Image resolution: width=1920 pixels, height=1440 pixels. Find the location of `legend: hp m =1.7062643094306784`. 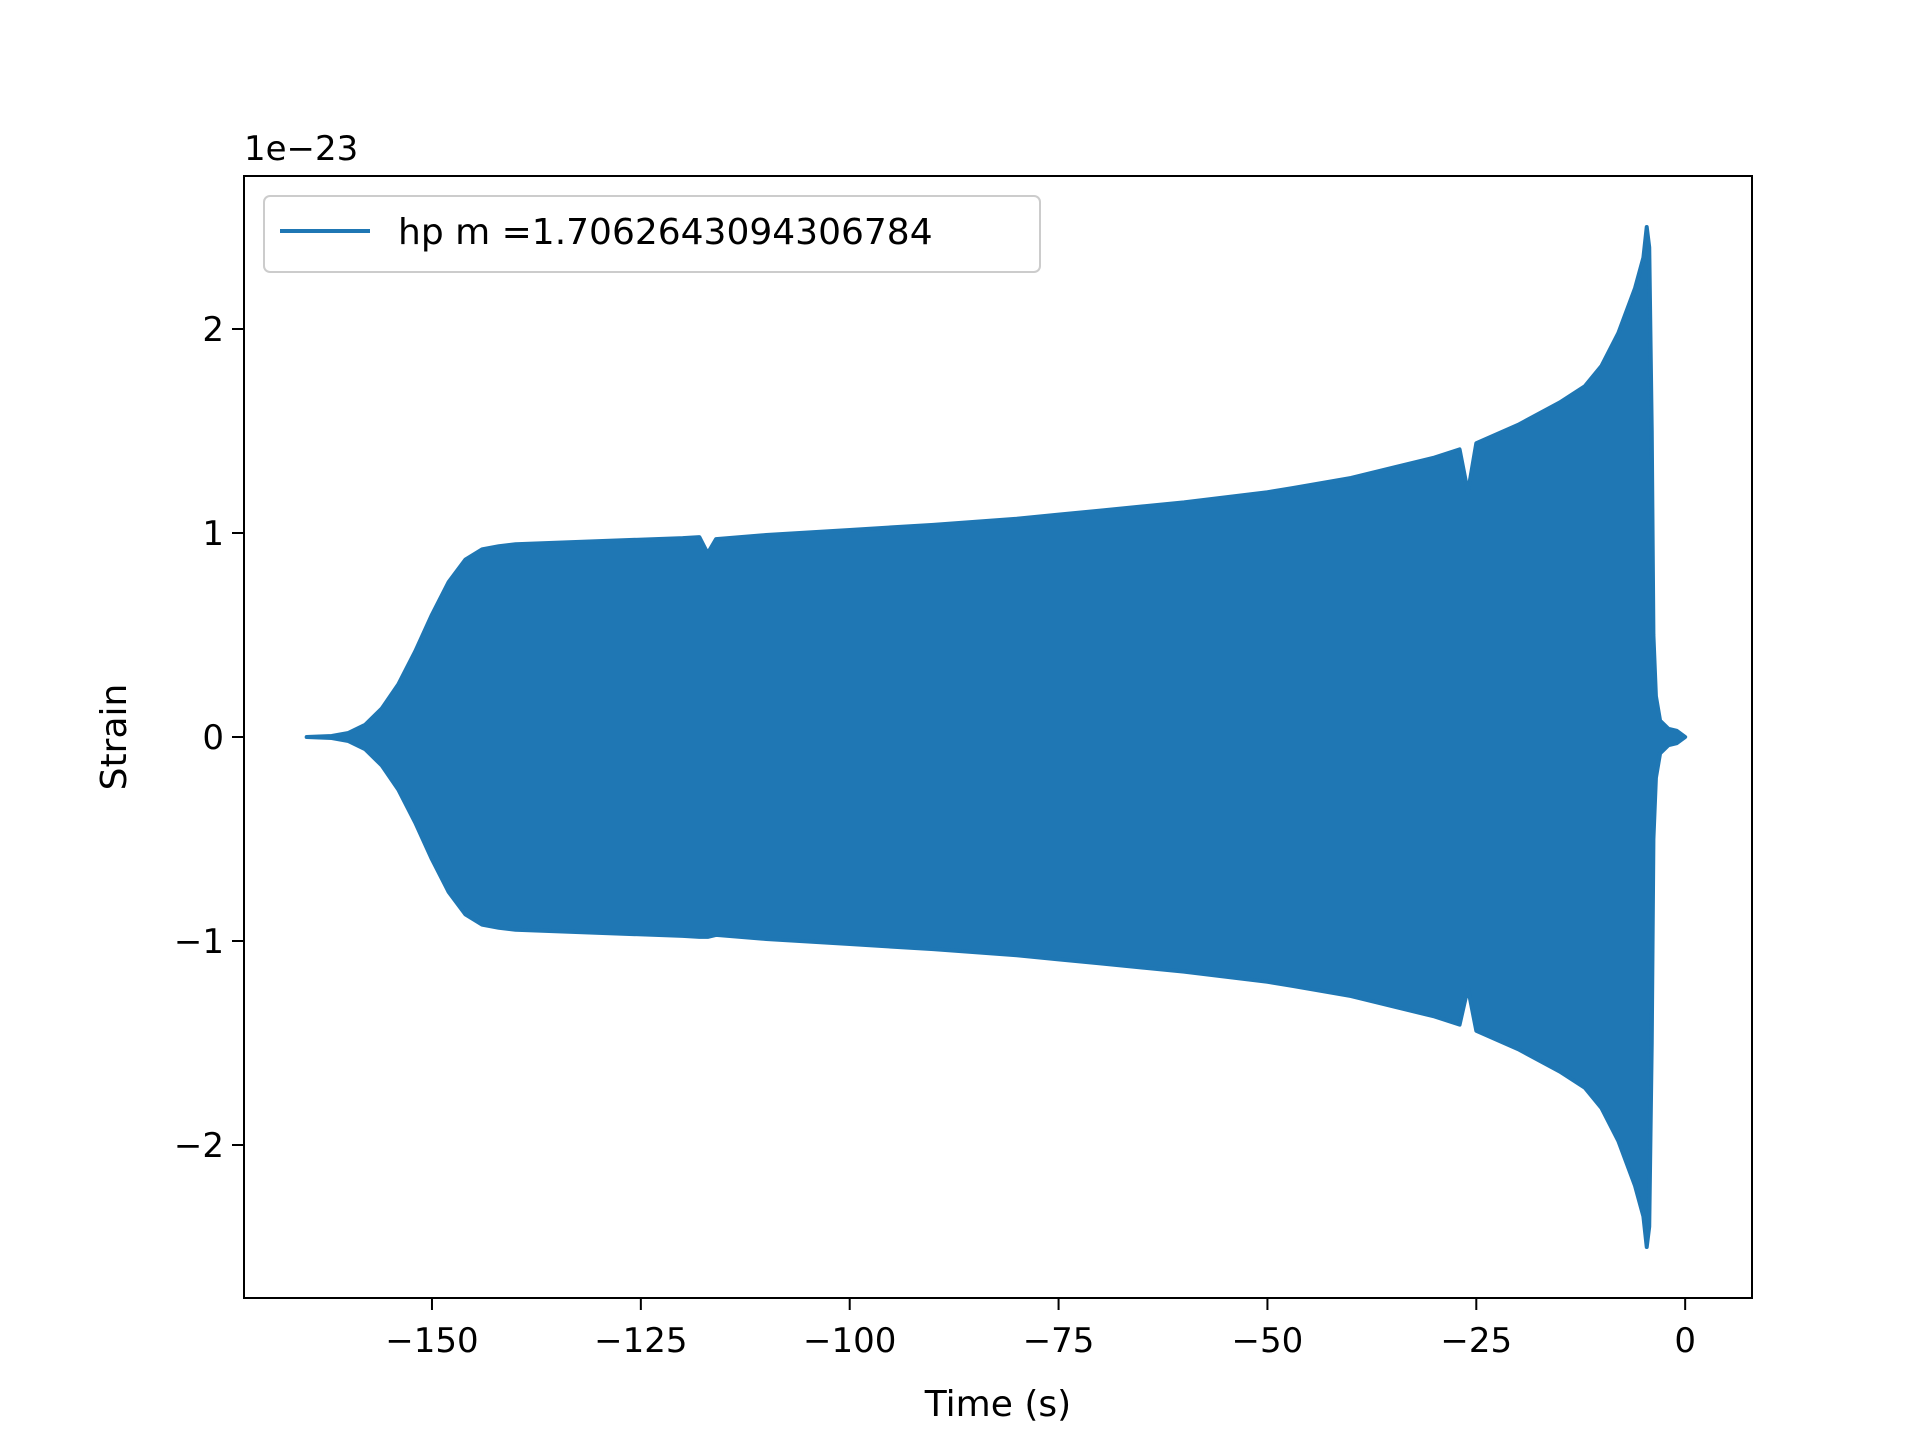

legend: hp m =1.7062643094306784 is located at coordinates (652, 234).